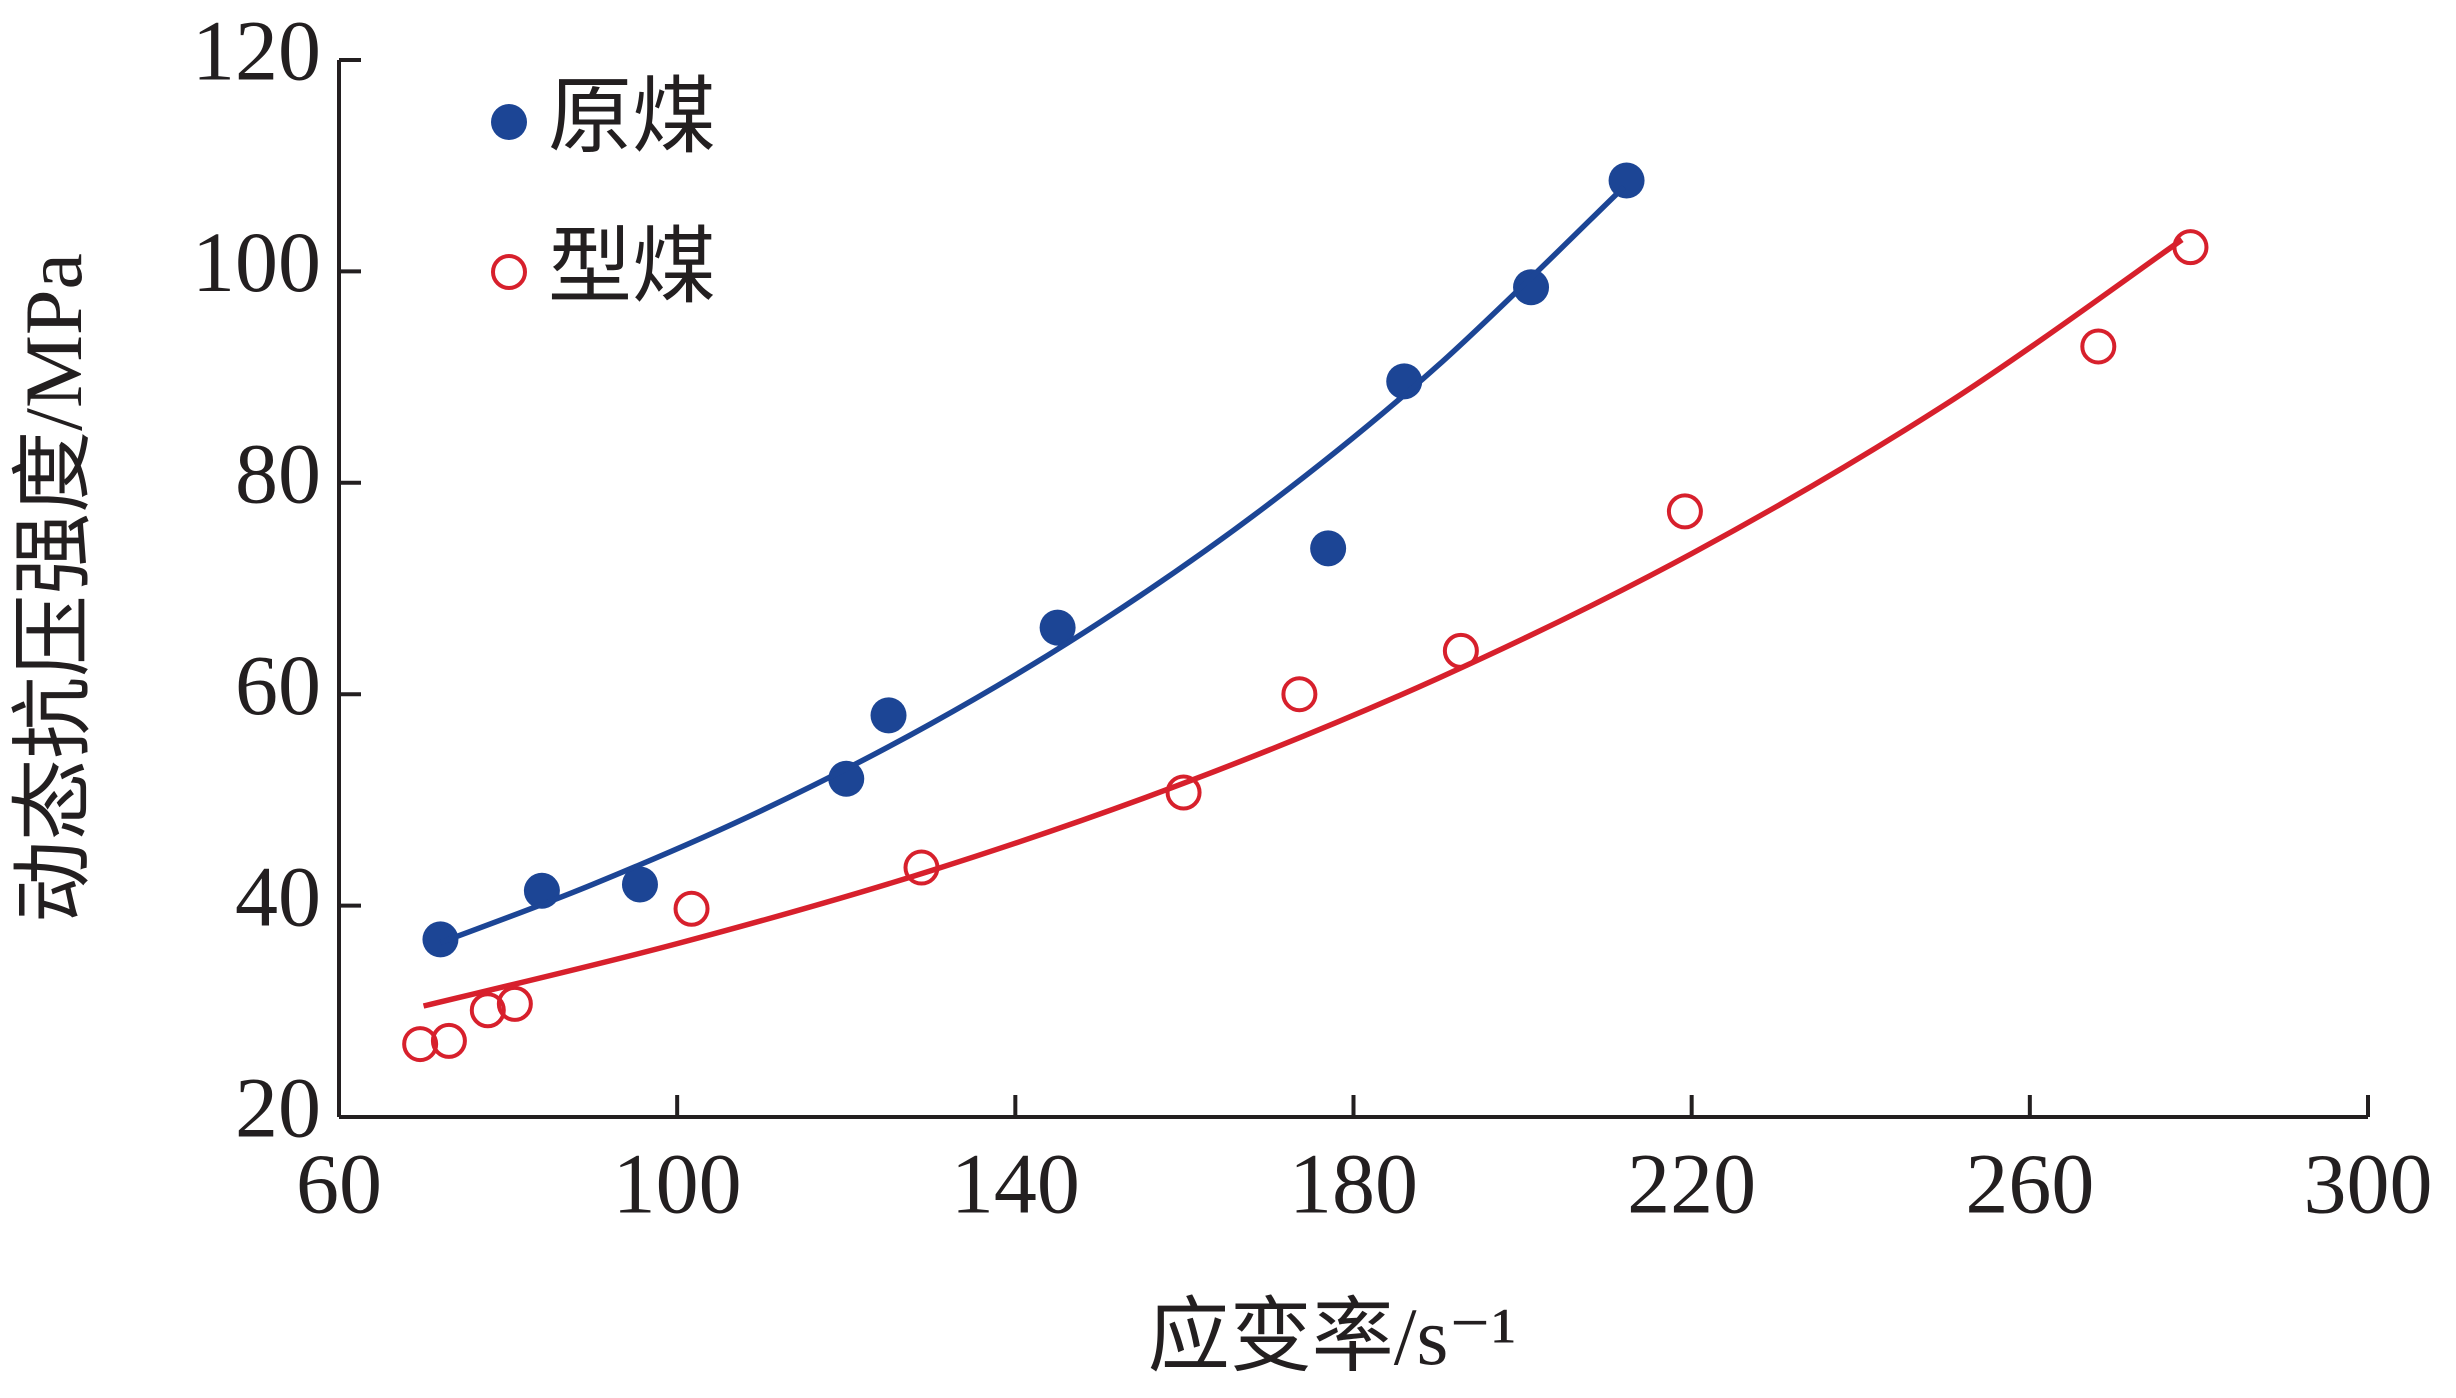 This screenshot has width=2456, height=1398. I want to click on legend-label: 型煤, so click(632, 267).